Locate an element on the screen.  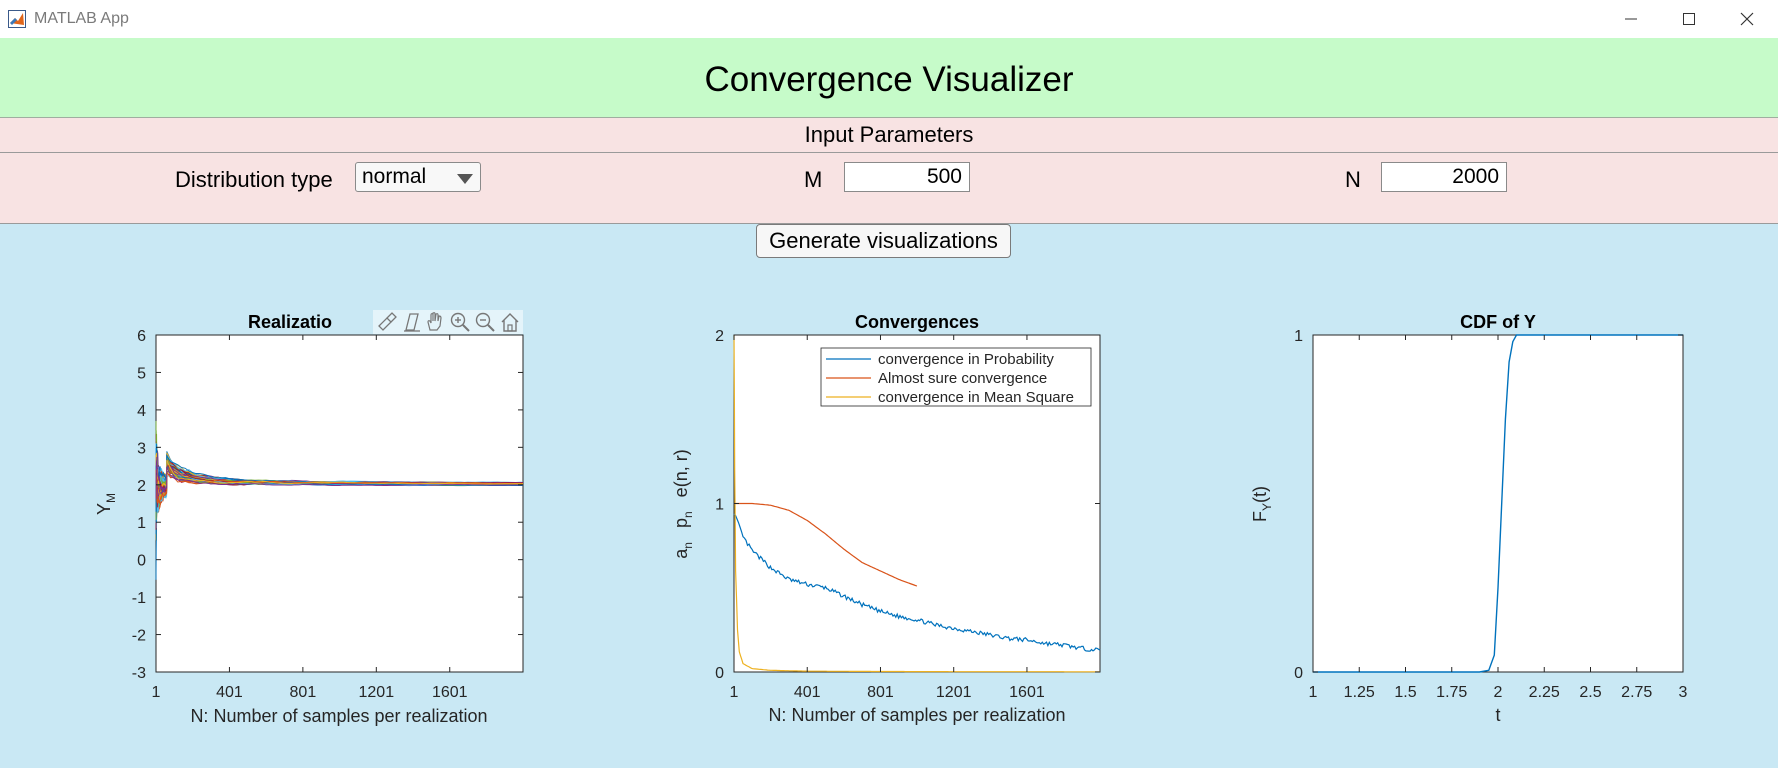
realizations-ylabel: YM is located at coordinates (106, 504).